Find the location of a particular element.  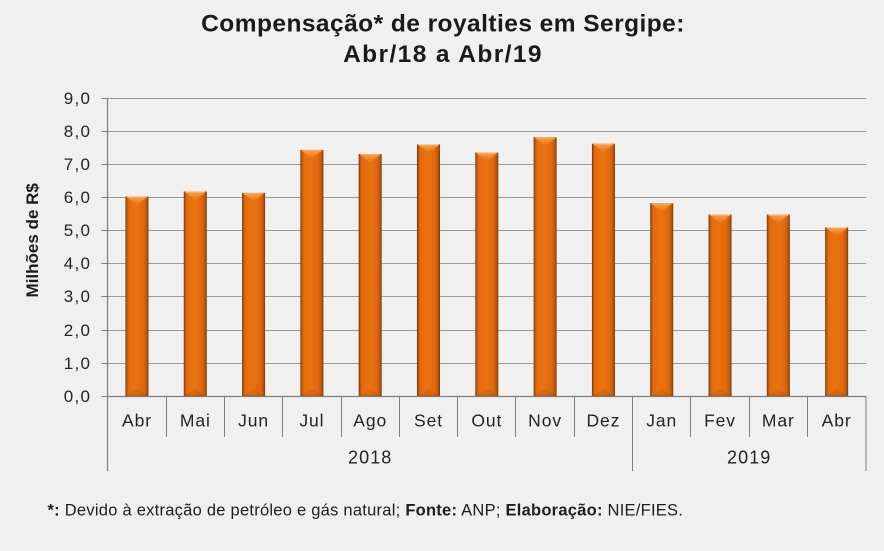

svg-text: Jun is located at coordinates (253, 421).